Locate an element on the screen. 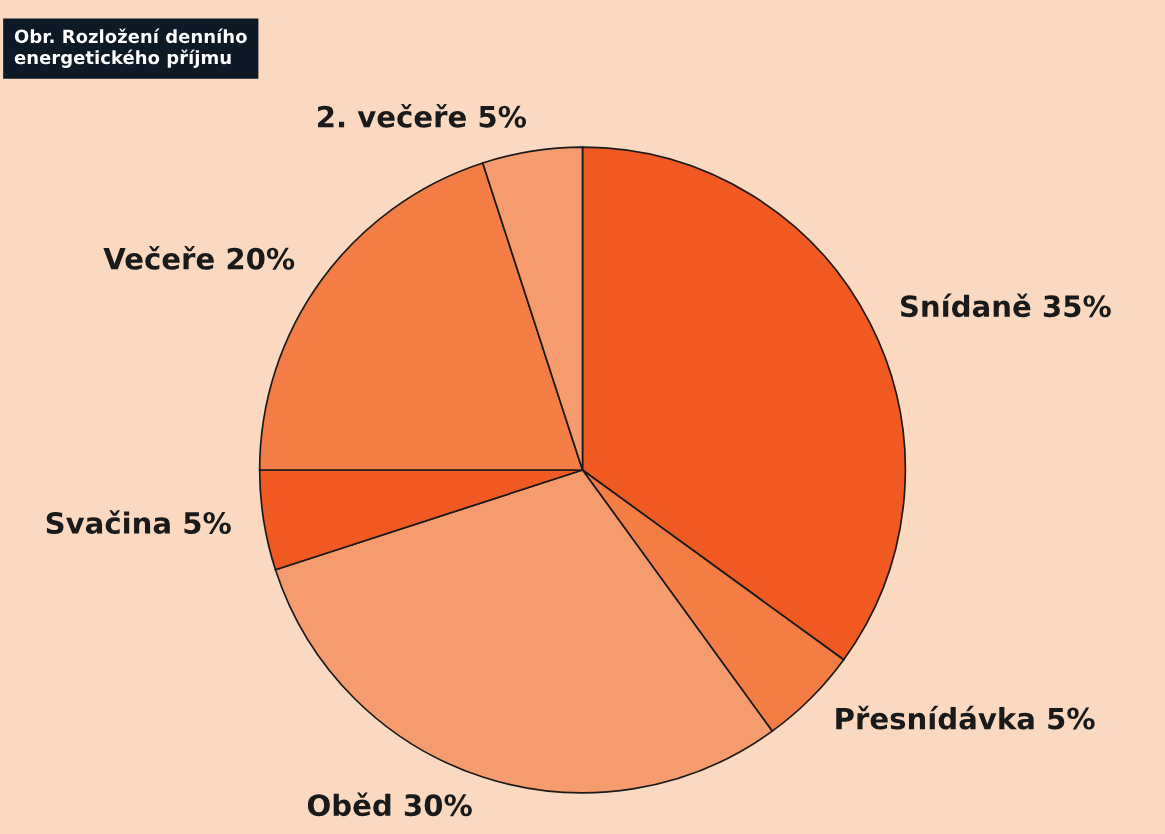 This screenshot has height=834, width=1165. slice-label: 2. večeře 5% is located at coordinates (422, 115).